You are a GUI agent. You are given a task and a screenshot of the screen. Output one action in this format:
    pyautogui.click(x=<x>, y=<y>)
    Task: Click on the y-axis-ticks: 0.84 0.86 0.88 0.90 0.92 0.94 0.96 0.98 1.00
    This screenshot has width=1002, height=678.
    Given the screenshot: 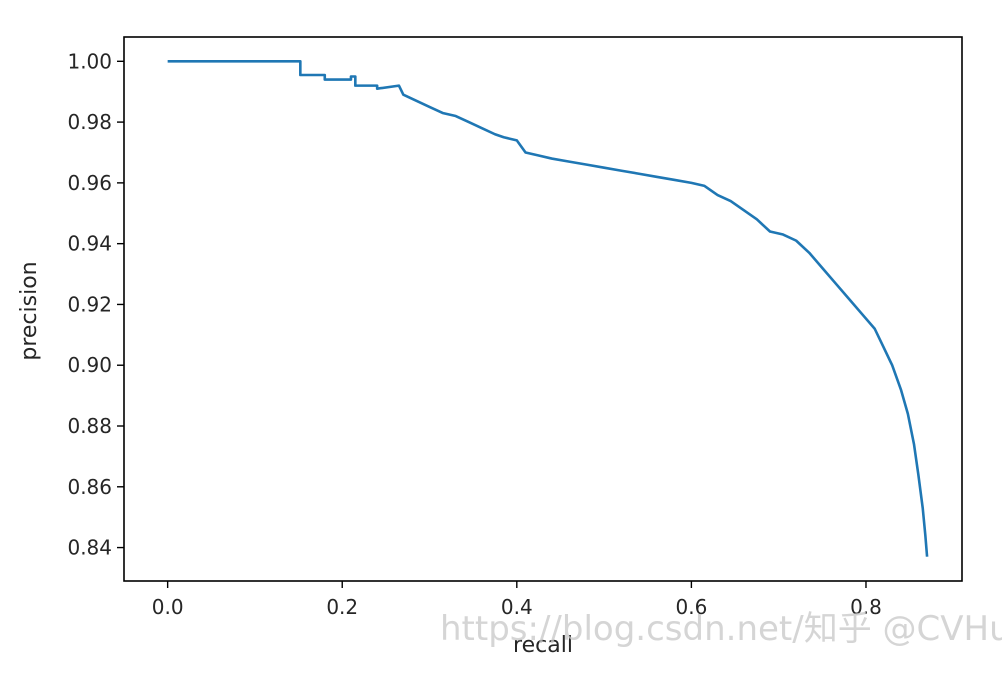 What is the action you would take?
    pyautogui.click(x=95, y=304)
    